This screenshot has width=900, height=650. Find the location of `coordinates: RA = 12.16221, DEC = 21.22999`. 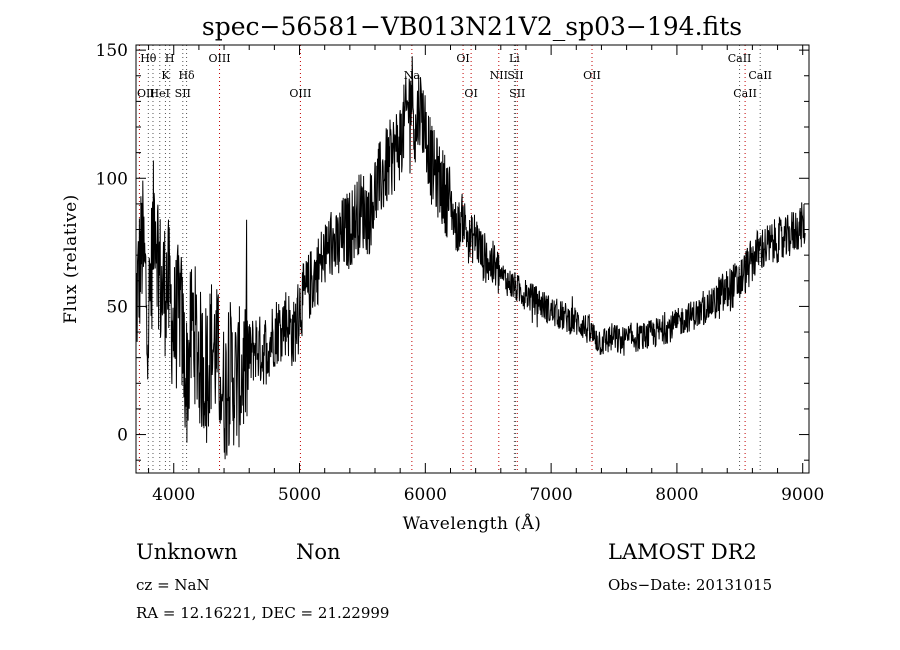

coordinates: RA = 12.16221, DEC = 21.22999 is located at coordinates (262, 613).